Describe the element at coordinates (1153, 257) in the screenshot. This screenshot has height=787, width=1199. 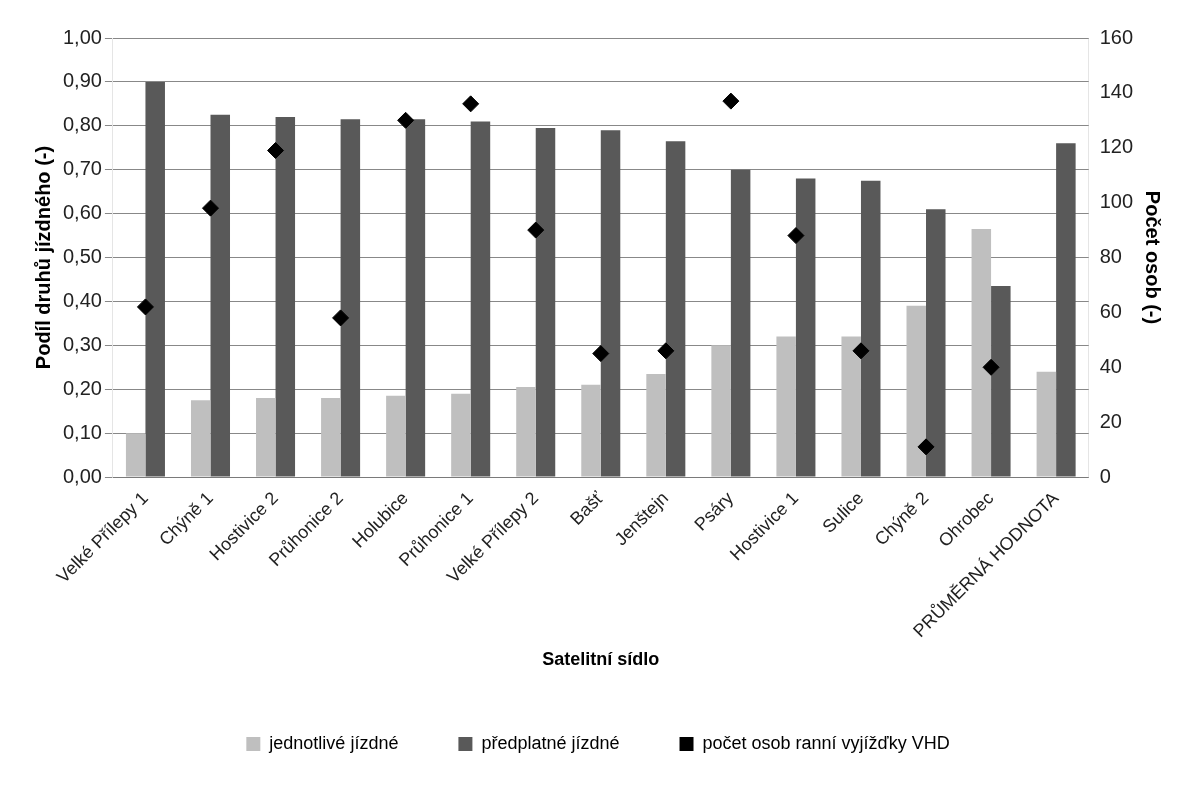
I see `y2-axis-title: Počet osob (-)` at that location.